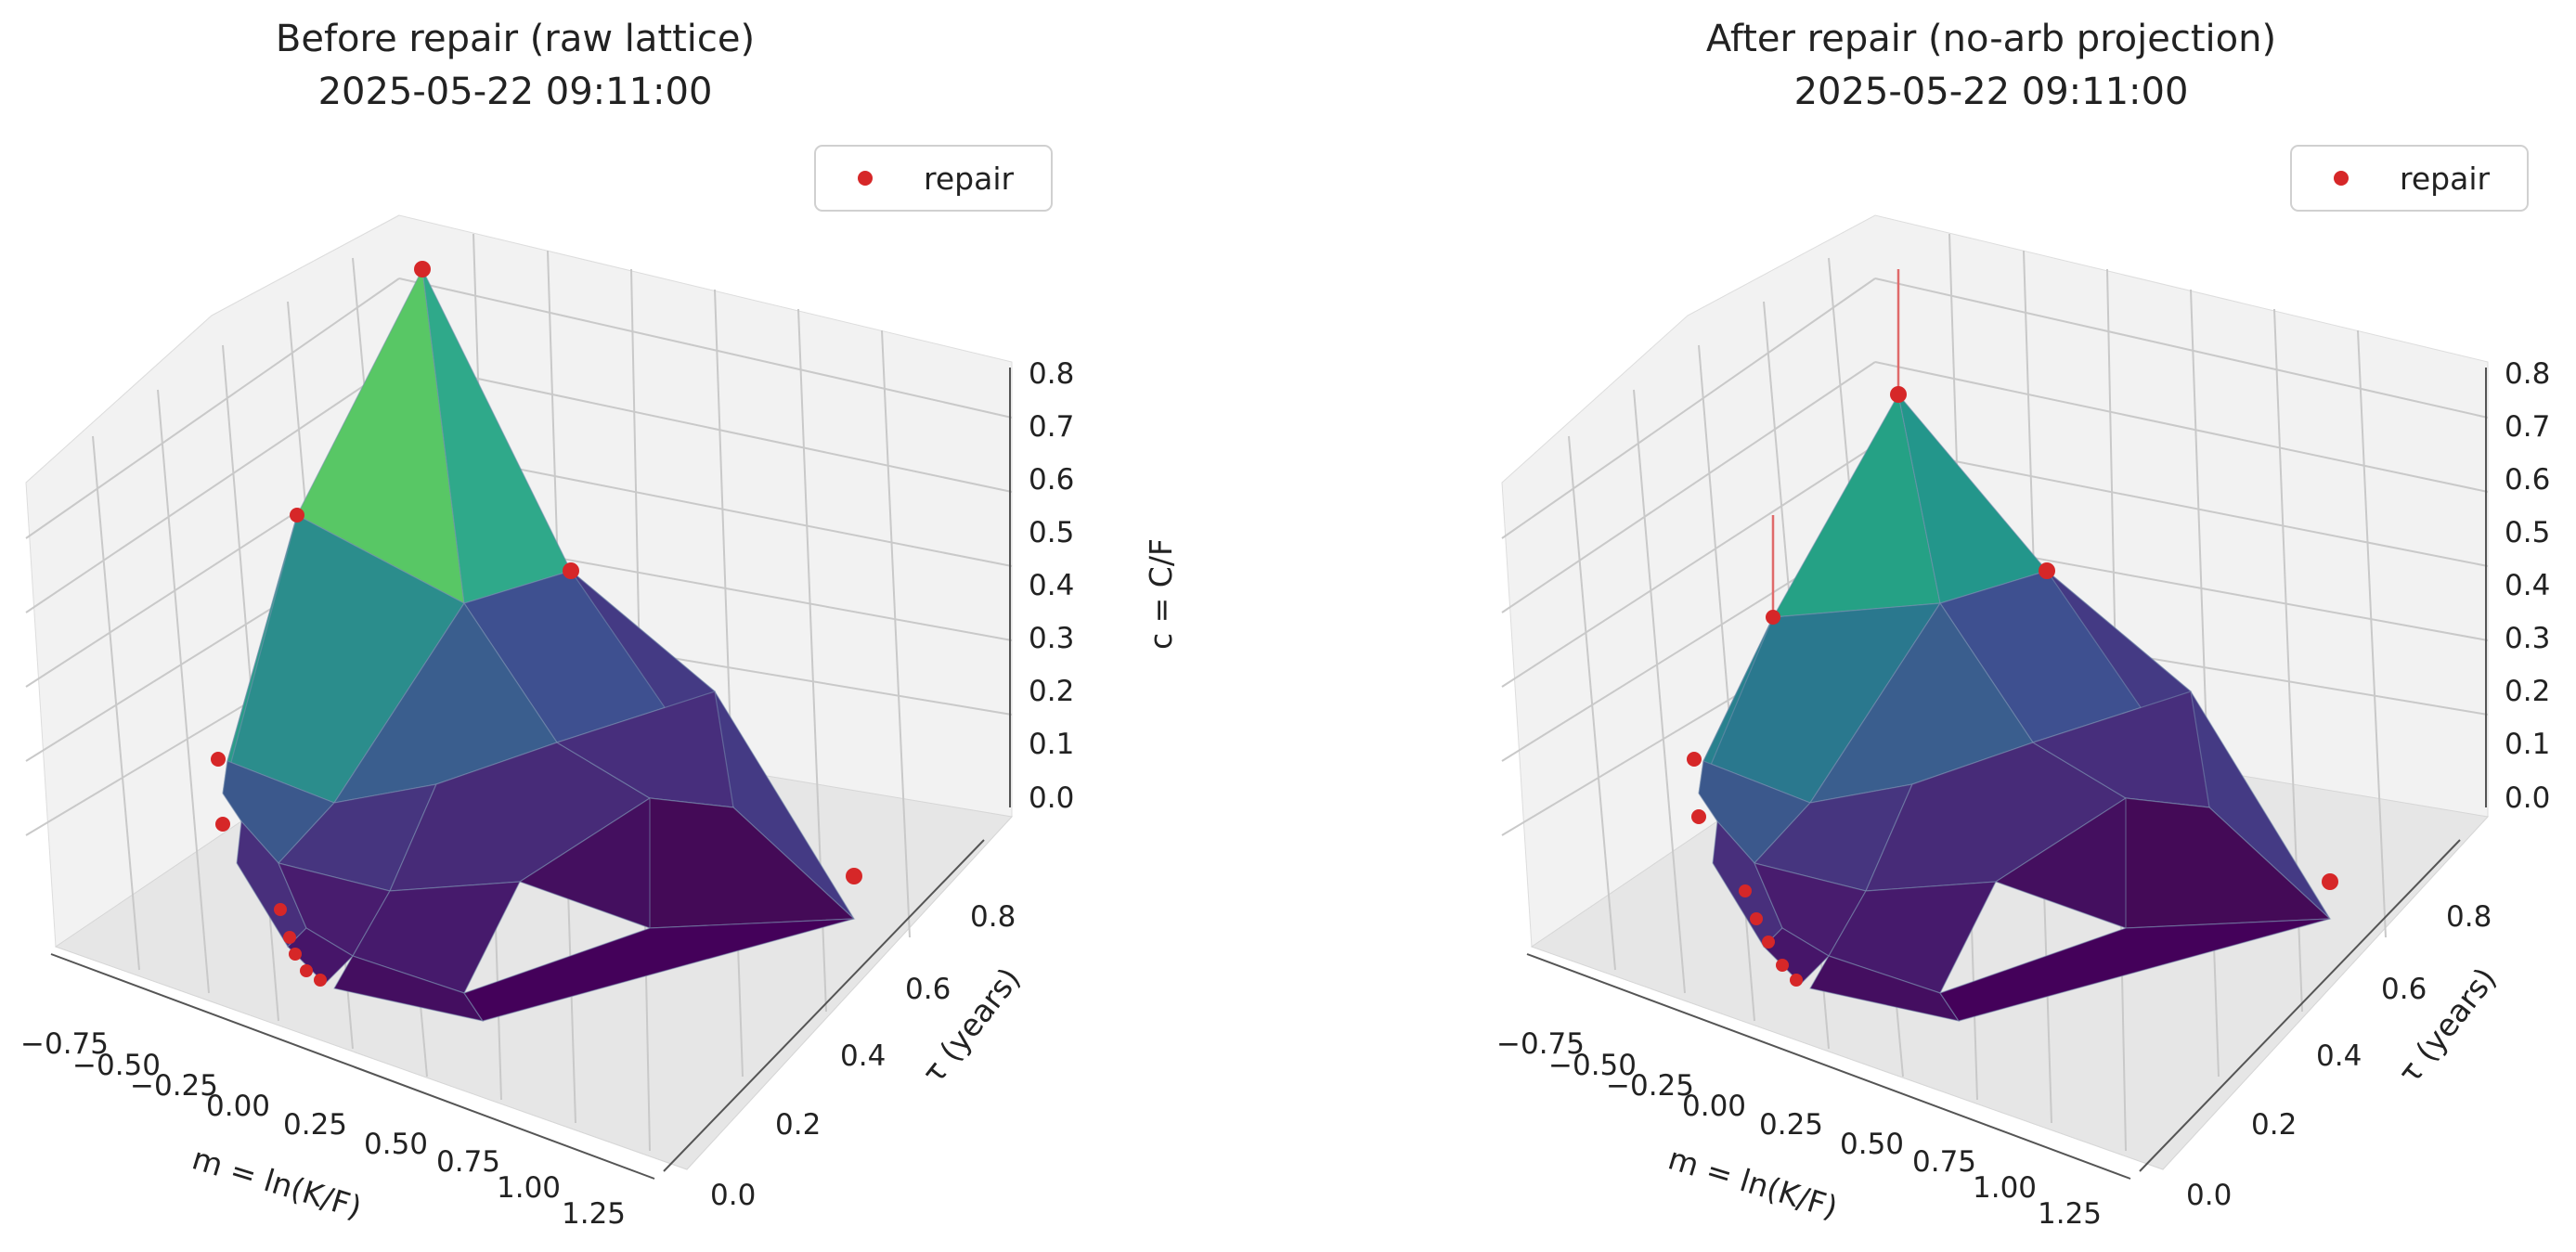 Image resolution: width=2576 pixels, height=1252 pixels. What do you see at coordinates (1991, 39) in the screenshot?
I see `panel-title-line1: After repair (no-arb projection)` at bounding box center [1991, 39].